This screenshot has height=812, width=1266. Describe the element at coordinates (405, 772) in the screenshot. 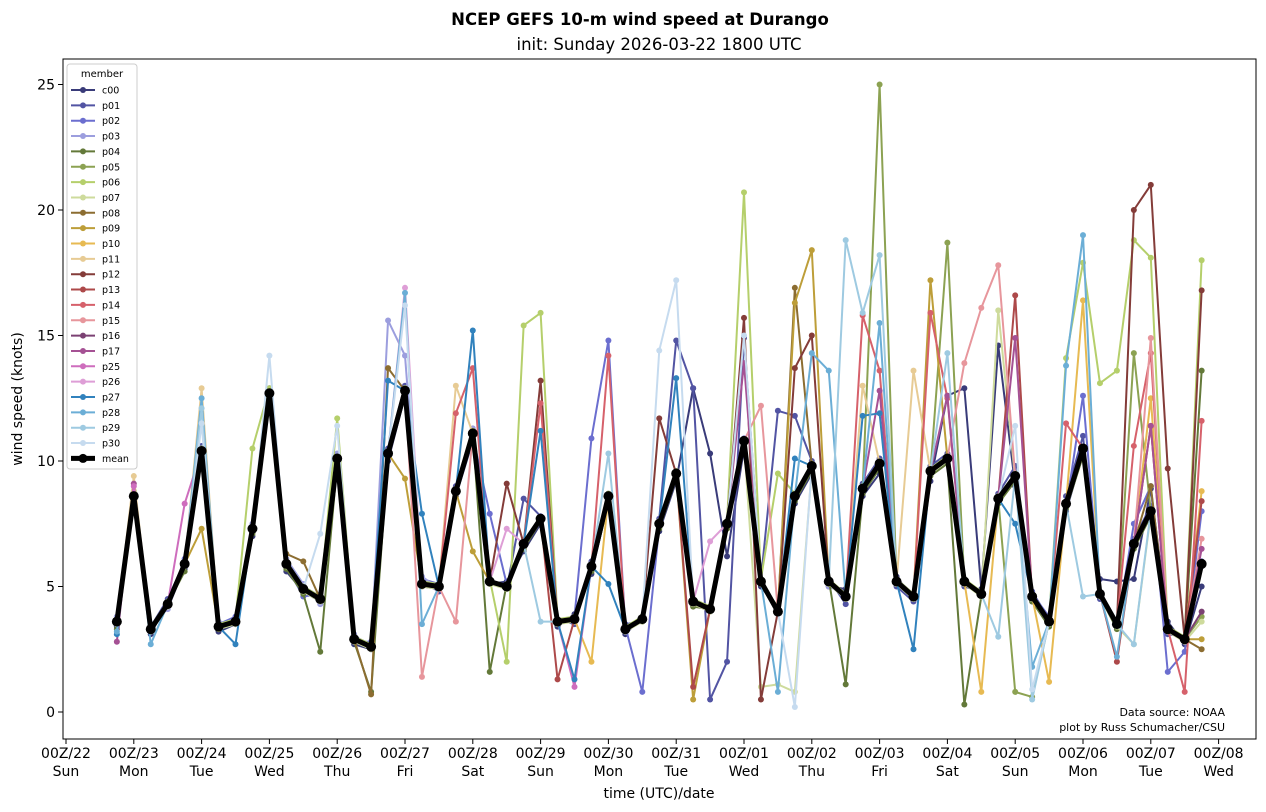

I see `x-tick-day-label: Fri` at that location.